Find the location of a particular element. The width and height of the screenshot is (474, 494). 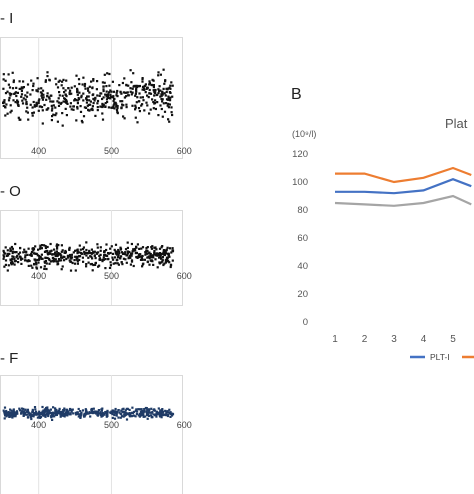

x-tick-label: 500 is located at coordinates (111, 425).